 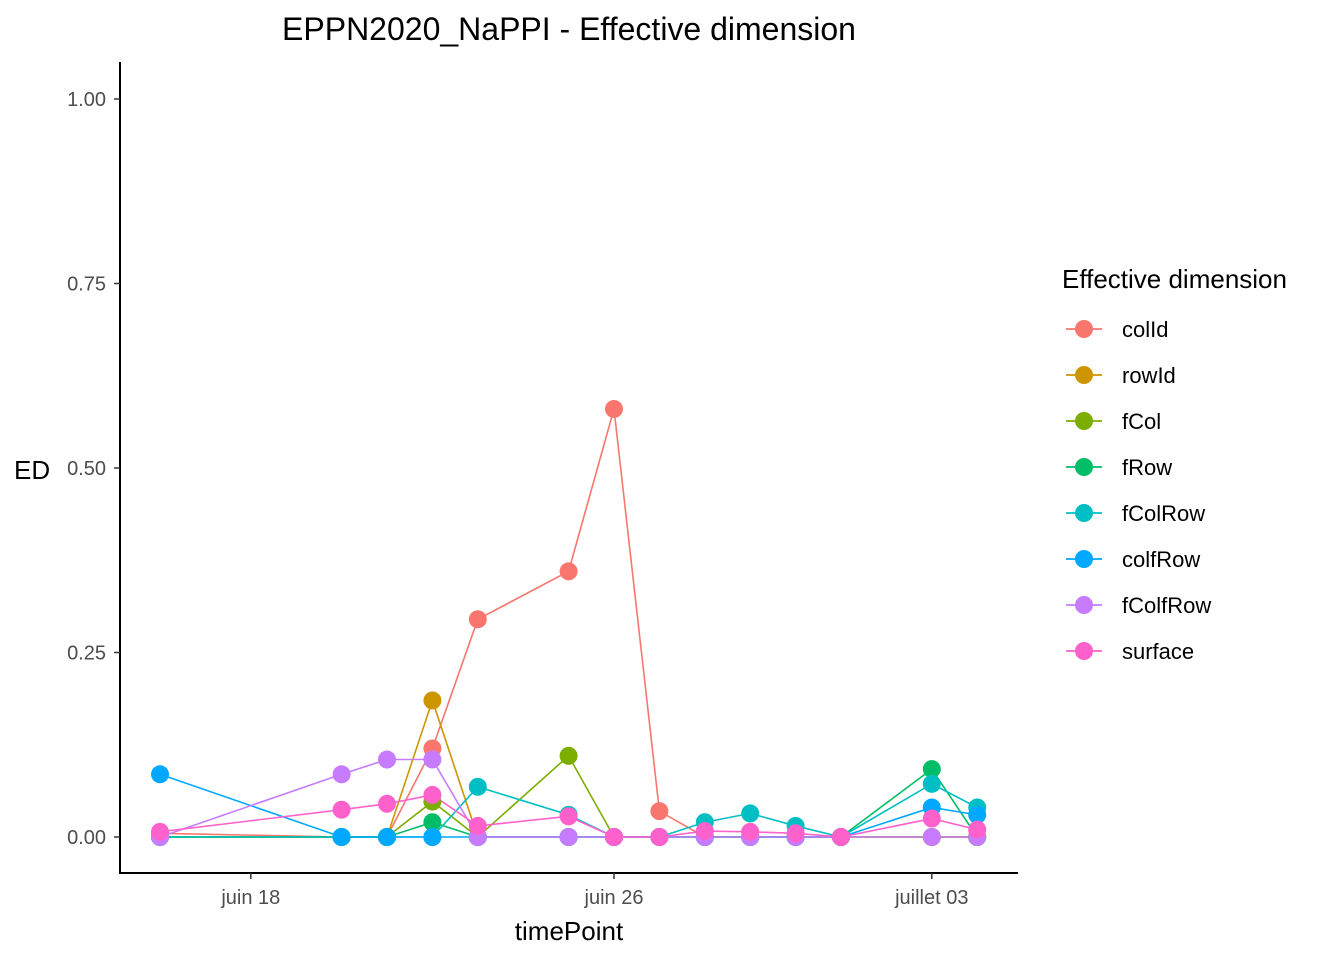 What do you see at coordinates (1161, 559) in the screenshot?
I see `legend-label: colfRow` at bounding box center [1161, 559].